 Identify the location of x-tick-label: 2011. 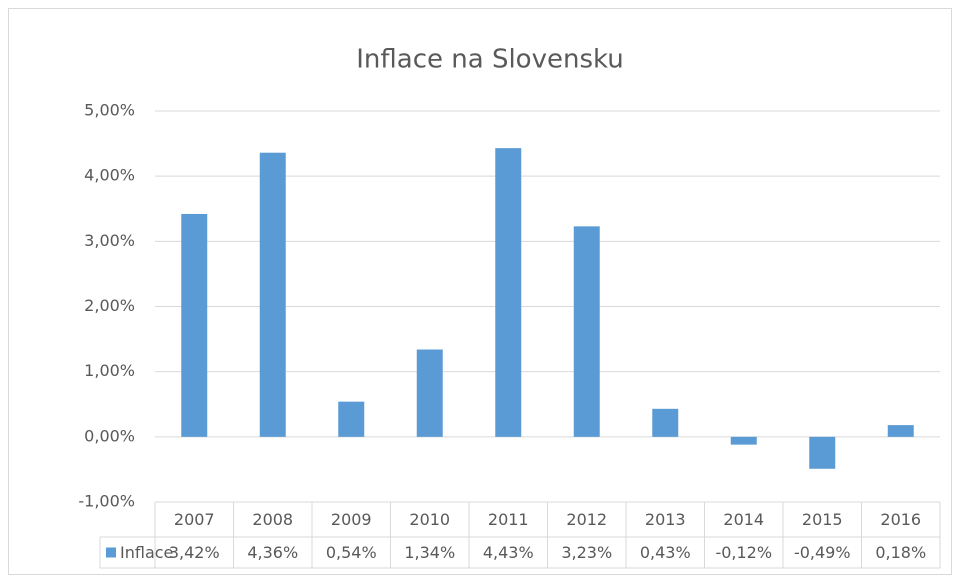
(508, 519).